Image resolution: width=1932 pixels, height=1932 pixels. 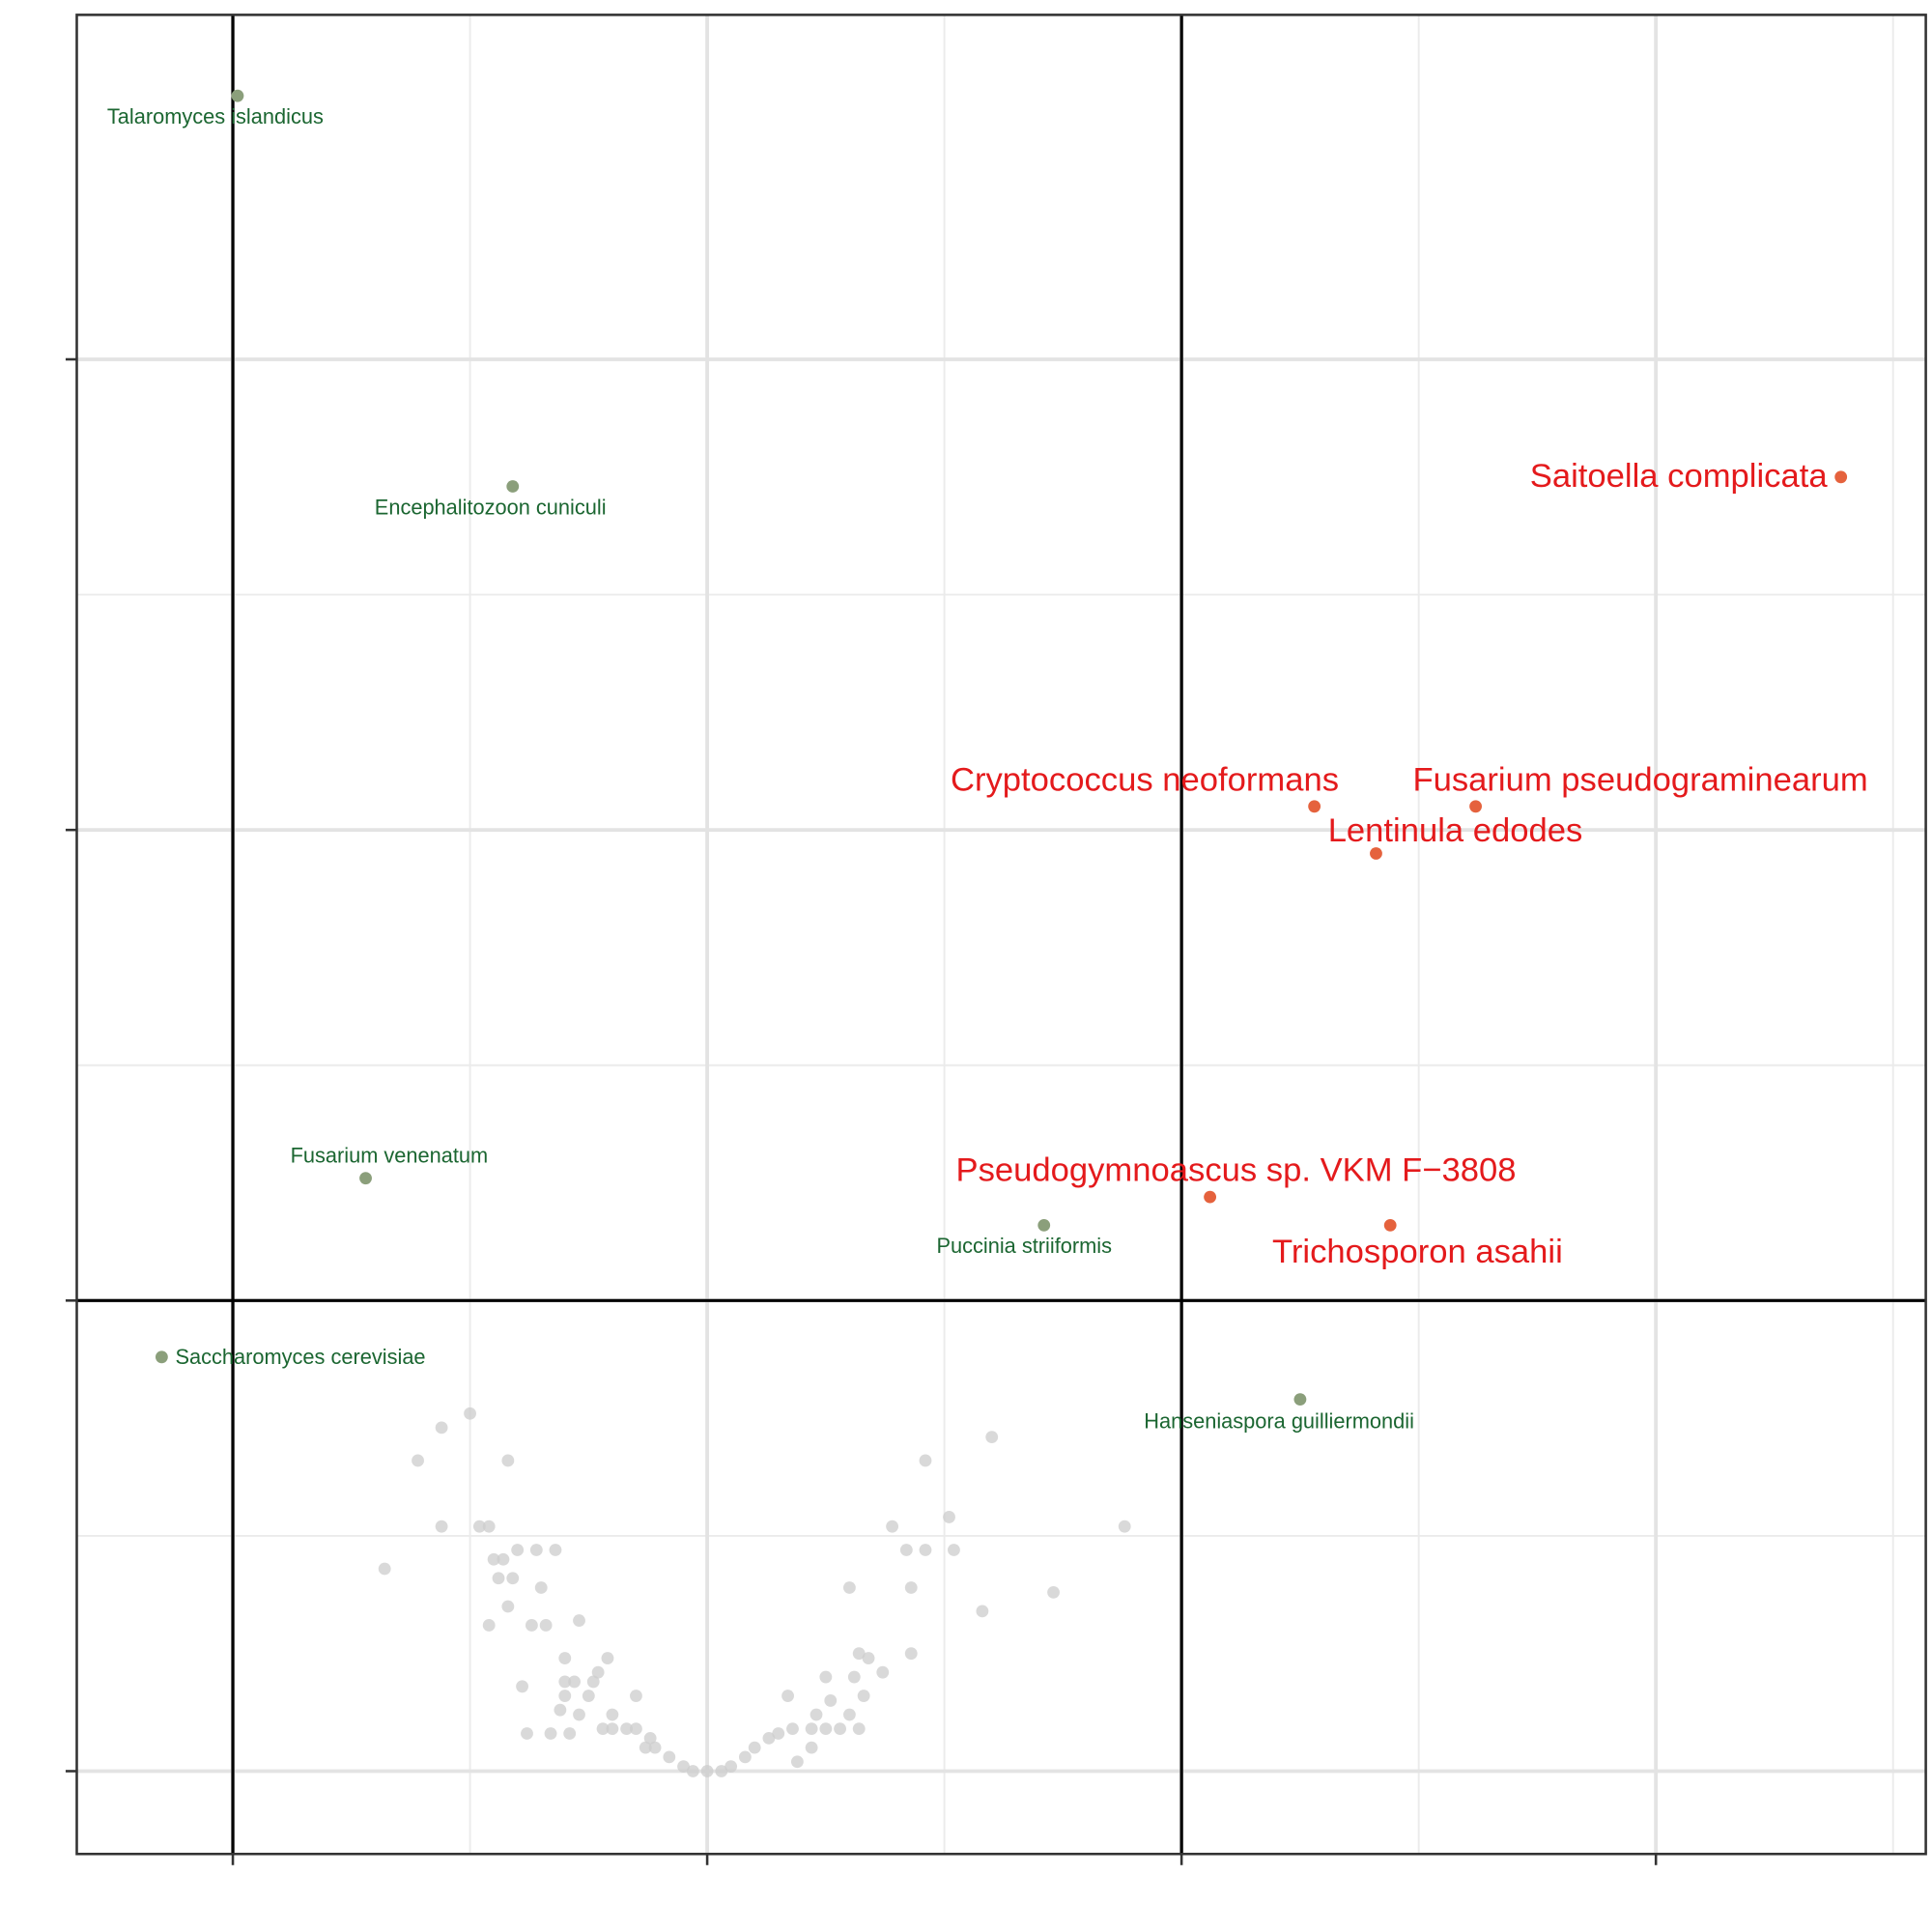 What do you see at coordinates (1279, 1421) in the screenshot?
I see `point-label: Hanseniaspora guilliermondii` at bounding box center [1279, 1421].